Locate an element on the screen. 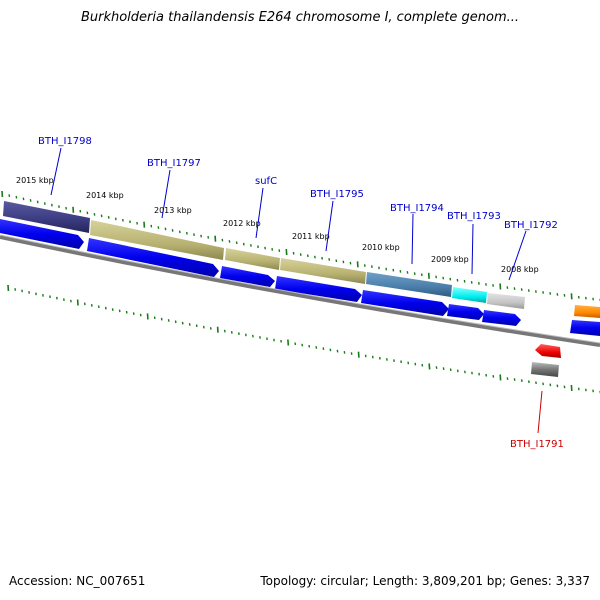 Image resolution: width=600 pixels, height=600 pixels. leader-sufc is located at coordinates (259, 213).